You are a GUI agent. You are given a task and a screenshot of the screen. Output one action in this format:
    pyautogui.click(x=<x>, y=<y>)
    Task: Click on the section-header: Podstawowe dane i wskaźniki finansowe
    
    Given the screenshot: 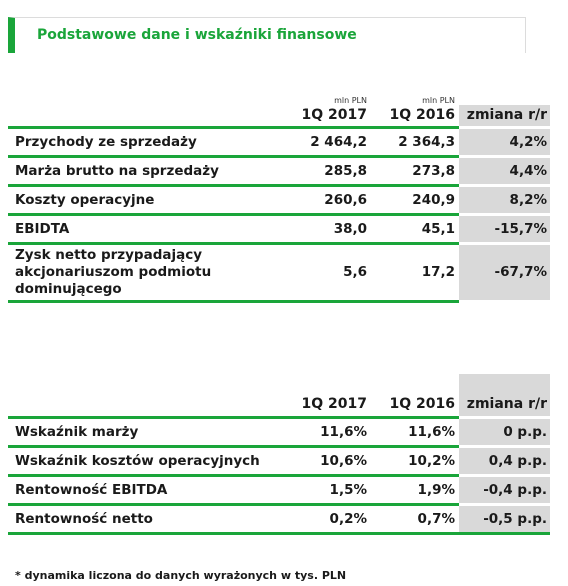 What is the action you would take?
    pyautogui.click(x=267, y=35)
    